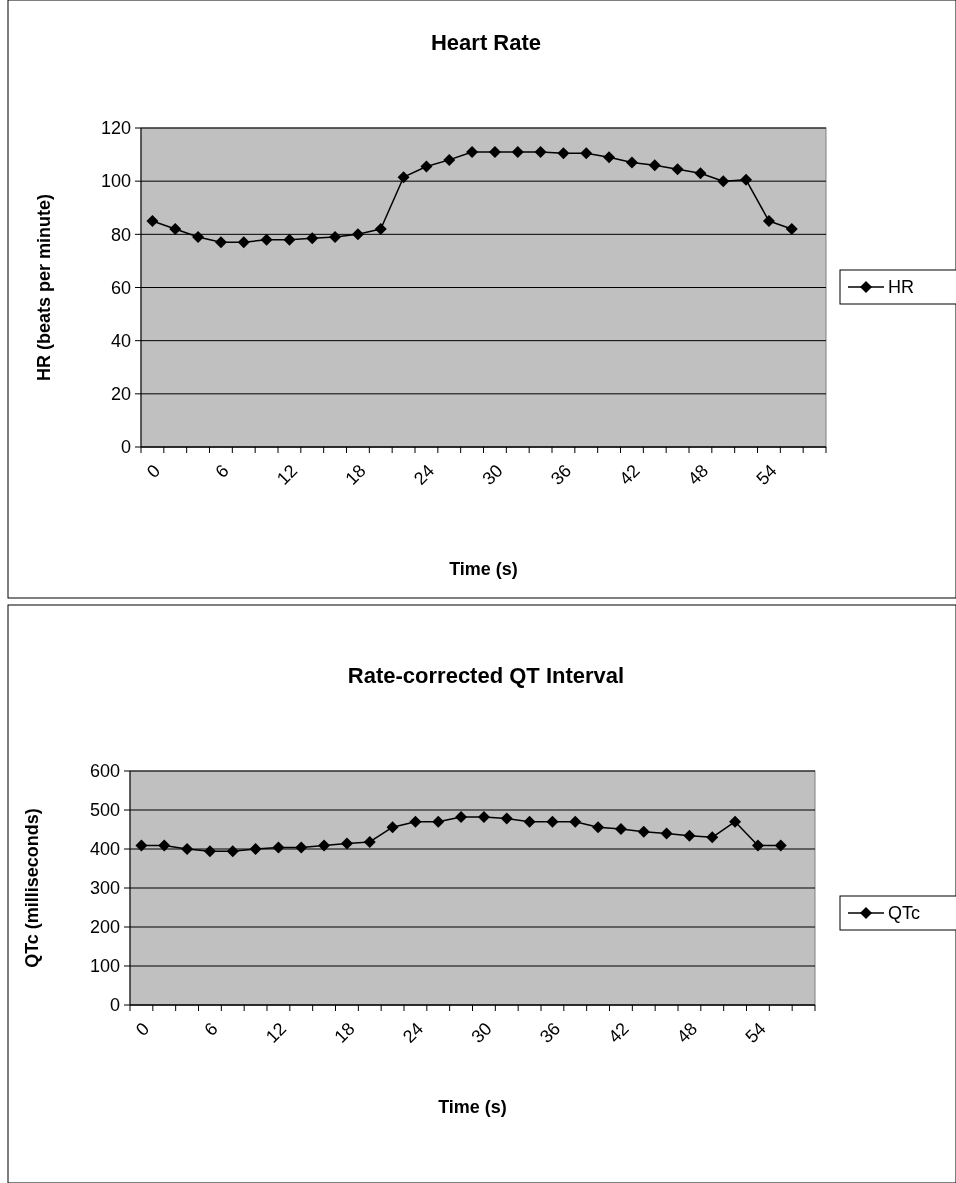 This screenshot has height=1183, width=956. What do you see at coordinates (901, 287) in the screenshot?
I see `legend-label: HR` at bounding box center [901, 287].